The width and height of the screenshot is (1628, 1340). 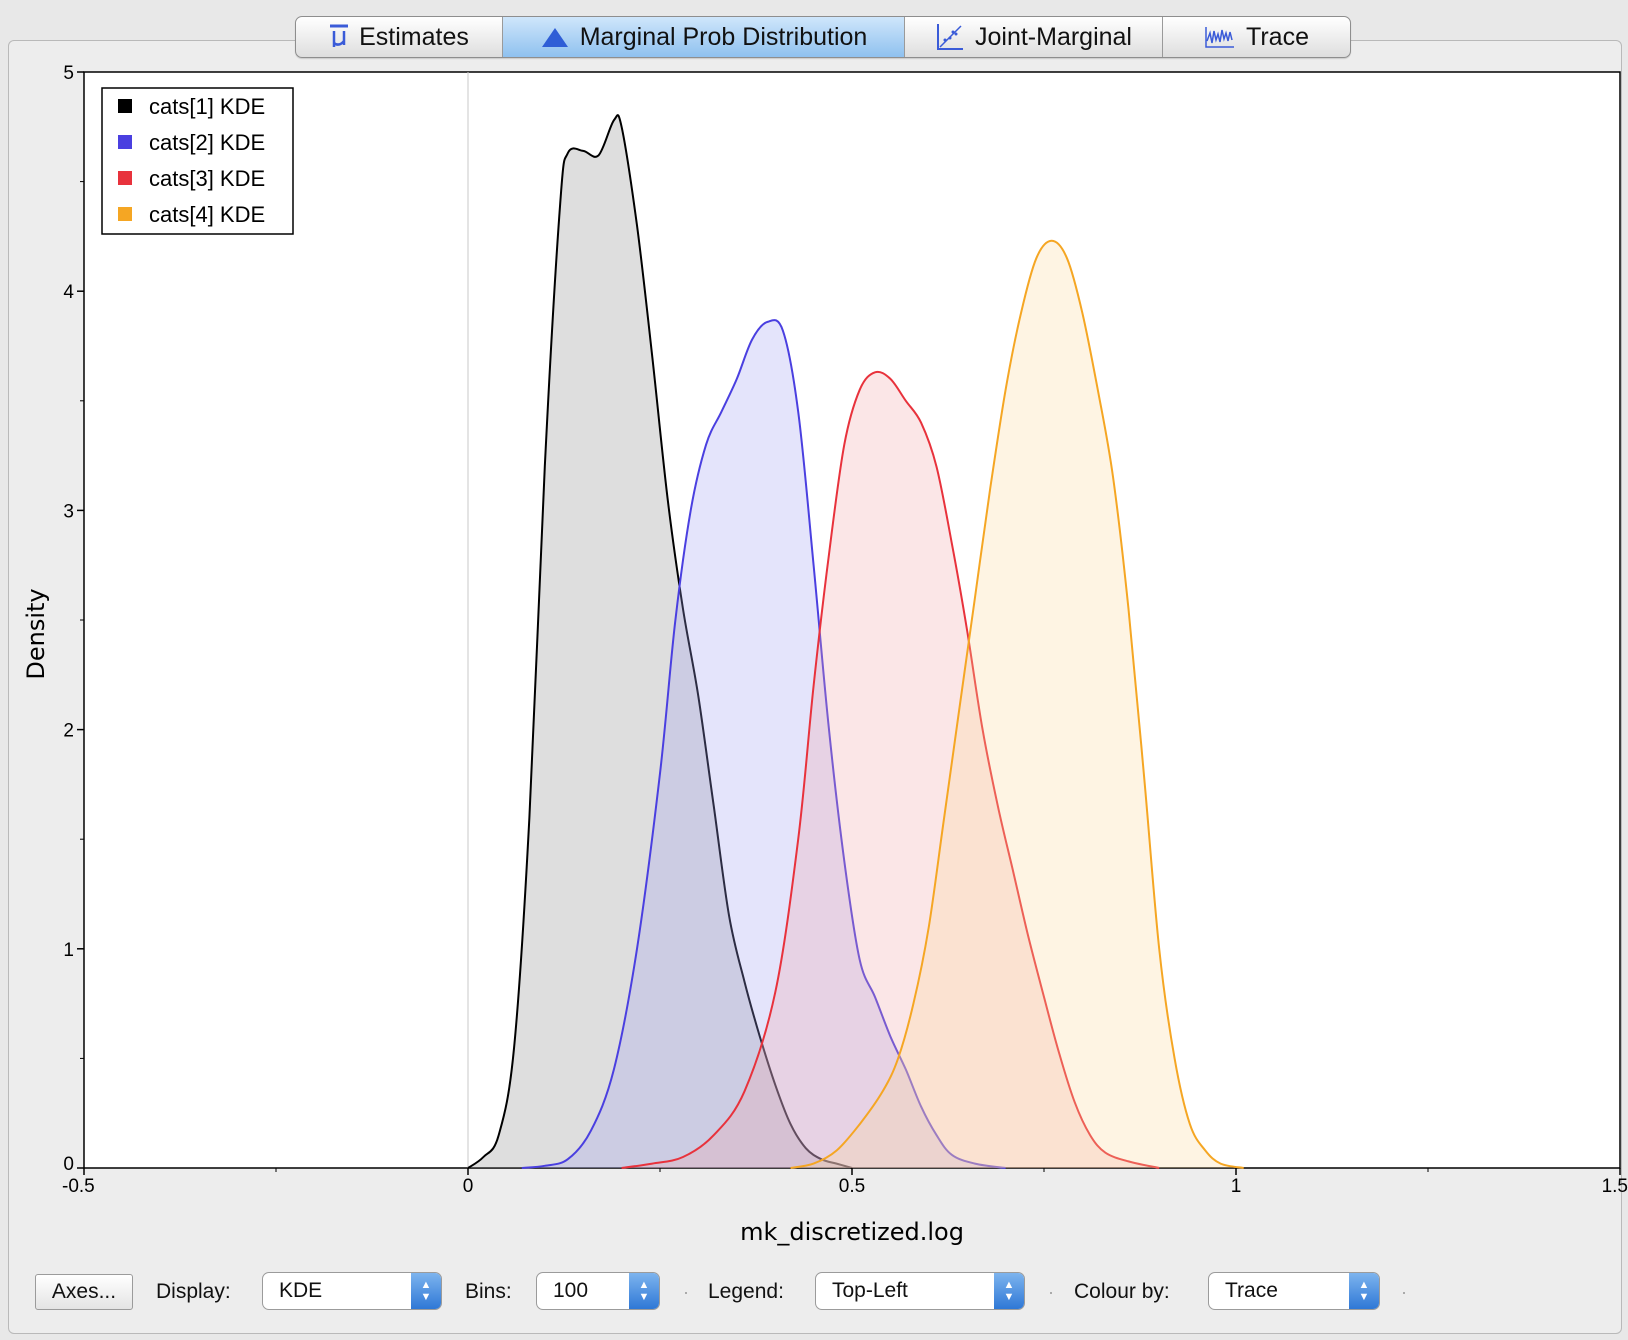 I want to click on legend-entry-label: cats[3] KDE, so click(x=207, y=178).